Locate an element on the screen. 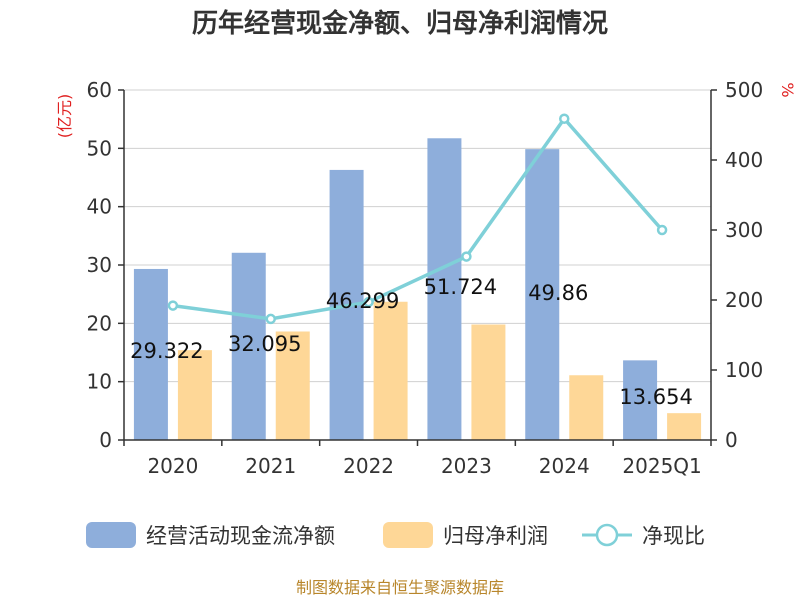 This screenshot has width=800, height=600. data-label: 46.299 is located at coordinates (362, 301).